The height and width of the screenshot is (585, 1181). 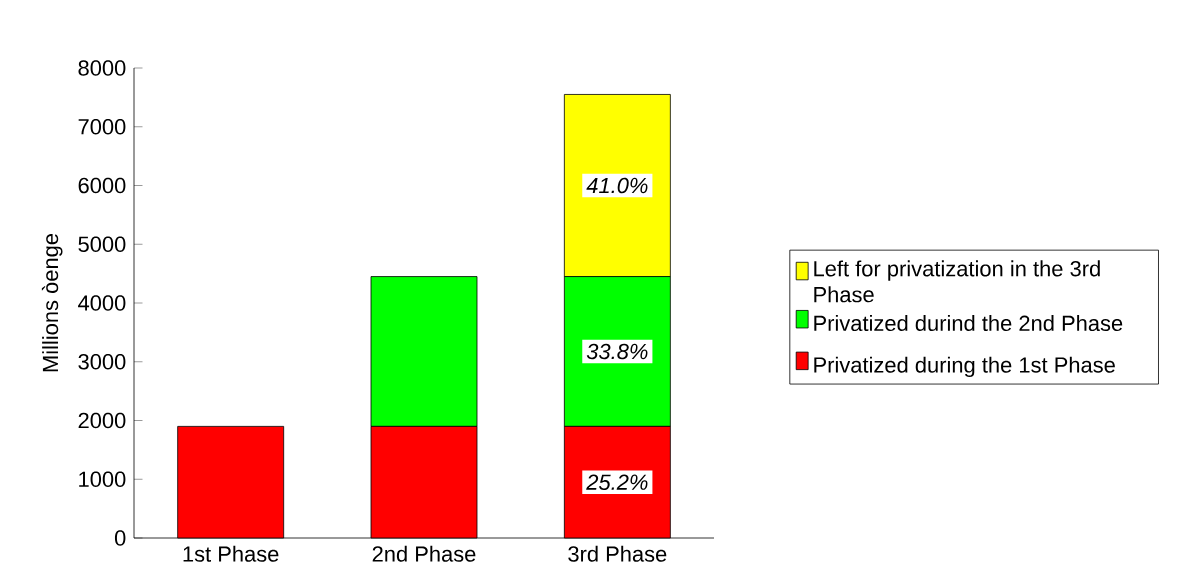 What do you see at coordinates (968, 323) in the screenshot?
I see `legend-label: Privatized durind the 2nd Phase` at bounding box center [968, 323].